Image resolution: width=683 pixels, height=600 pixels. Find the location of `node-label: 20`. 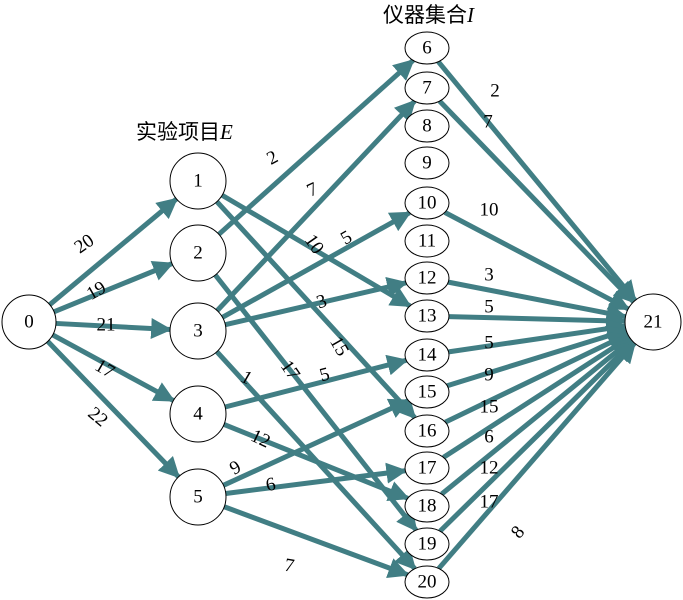

node-label: 20 is located at coordinates (427, 581).